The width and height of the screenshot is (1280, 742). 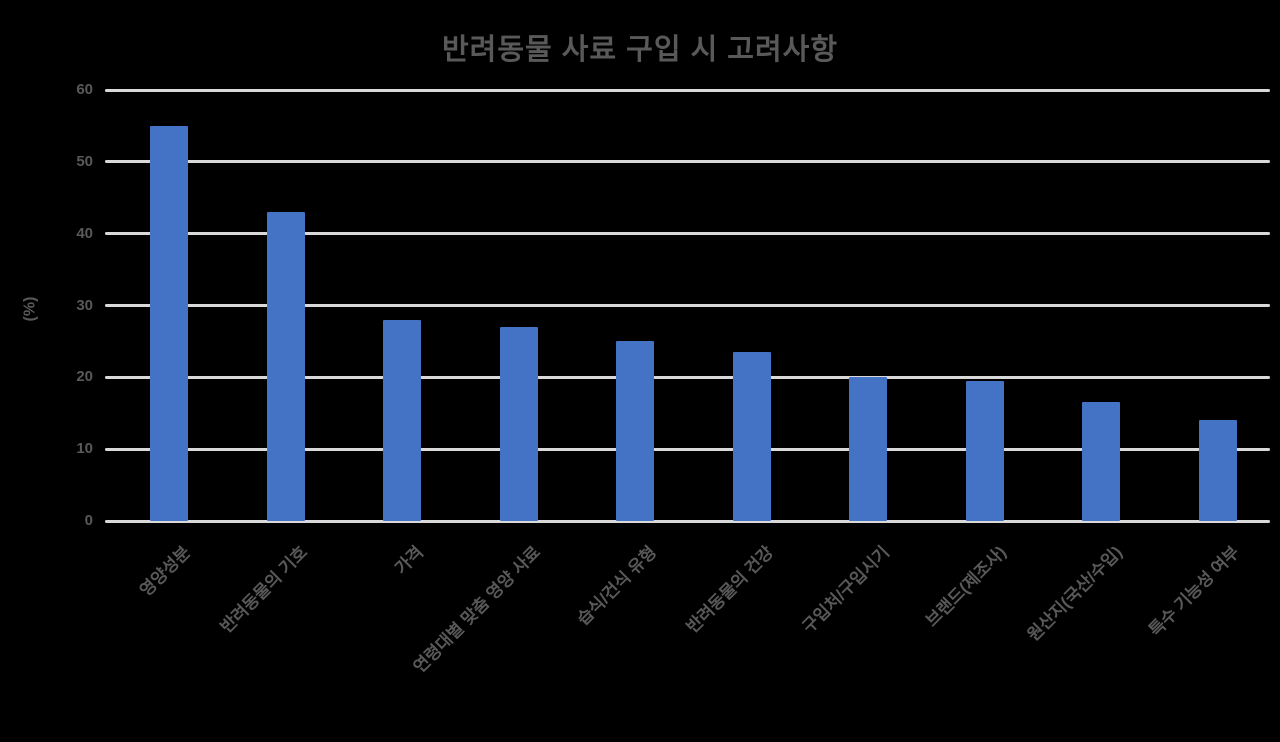 I want to click on y-tick-label: 60, so click(x=84, y=89).